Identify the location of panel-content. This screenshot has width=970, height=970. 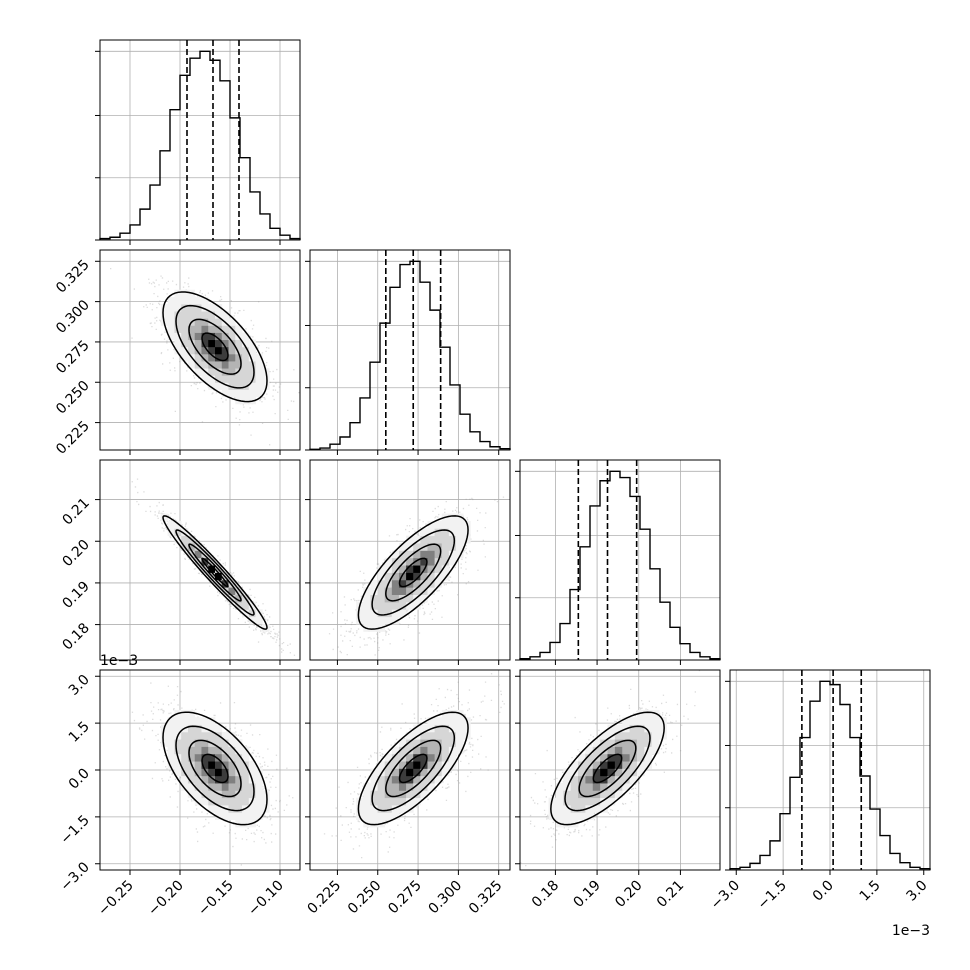
(620, 770).